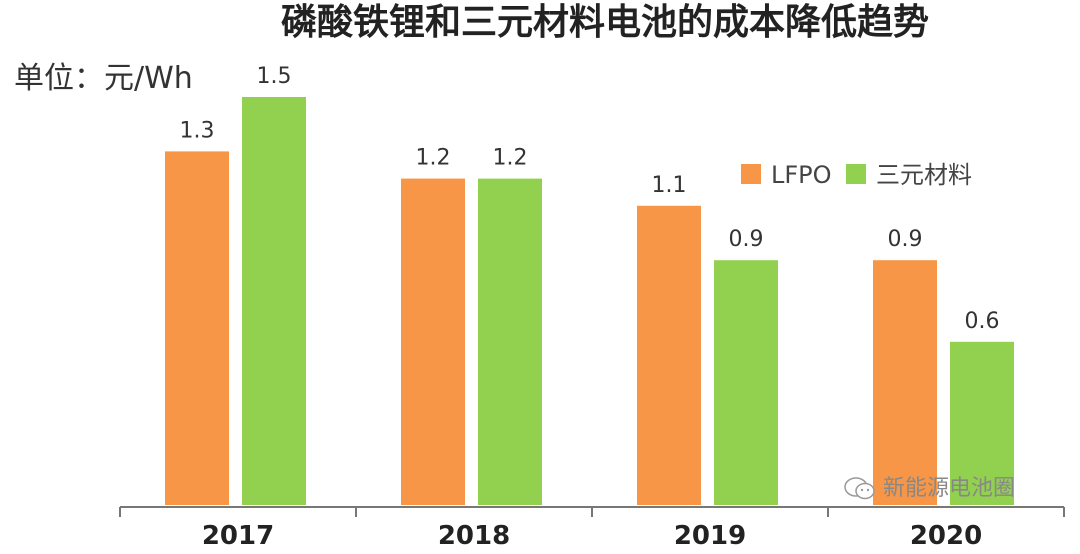 This screenshot has width=1080, height=554. I want to click on x-tick-label: 2018, so click(474, 536).